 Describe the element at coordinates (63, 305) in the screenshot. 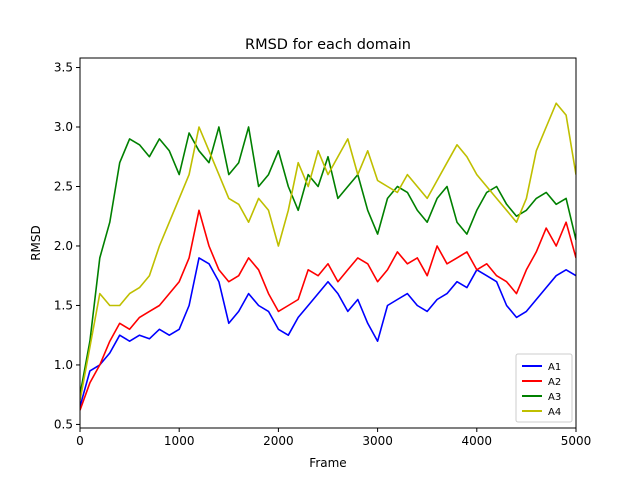

I see `y-tick-label: 1.5` at that location.